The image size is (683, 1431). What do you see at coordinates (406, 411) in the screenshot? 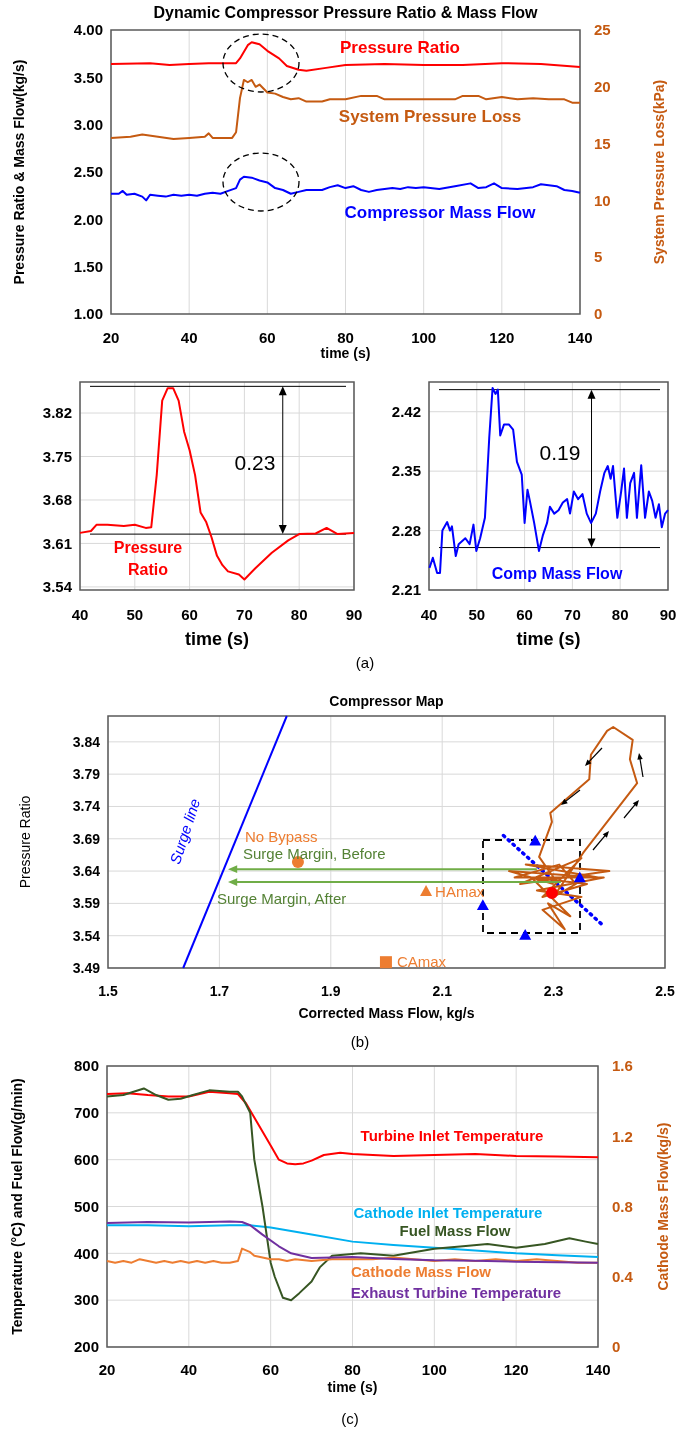
I see `y-tick-label: 2.42` at bounding box center [406, 411].